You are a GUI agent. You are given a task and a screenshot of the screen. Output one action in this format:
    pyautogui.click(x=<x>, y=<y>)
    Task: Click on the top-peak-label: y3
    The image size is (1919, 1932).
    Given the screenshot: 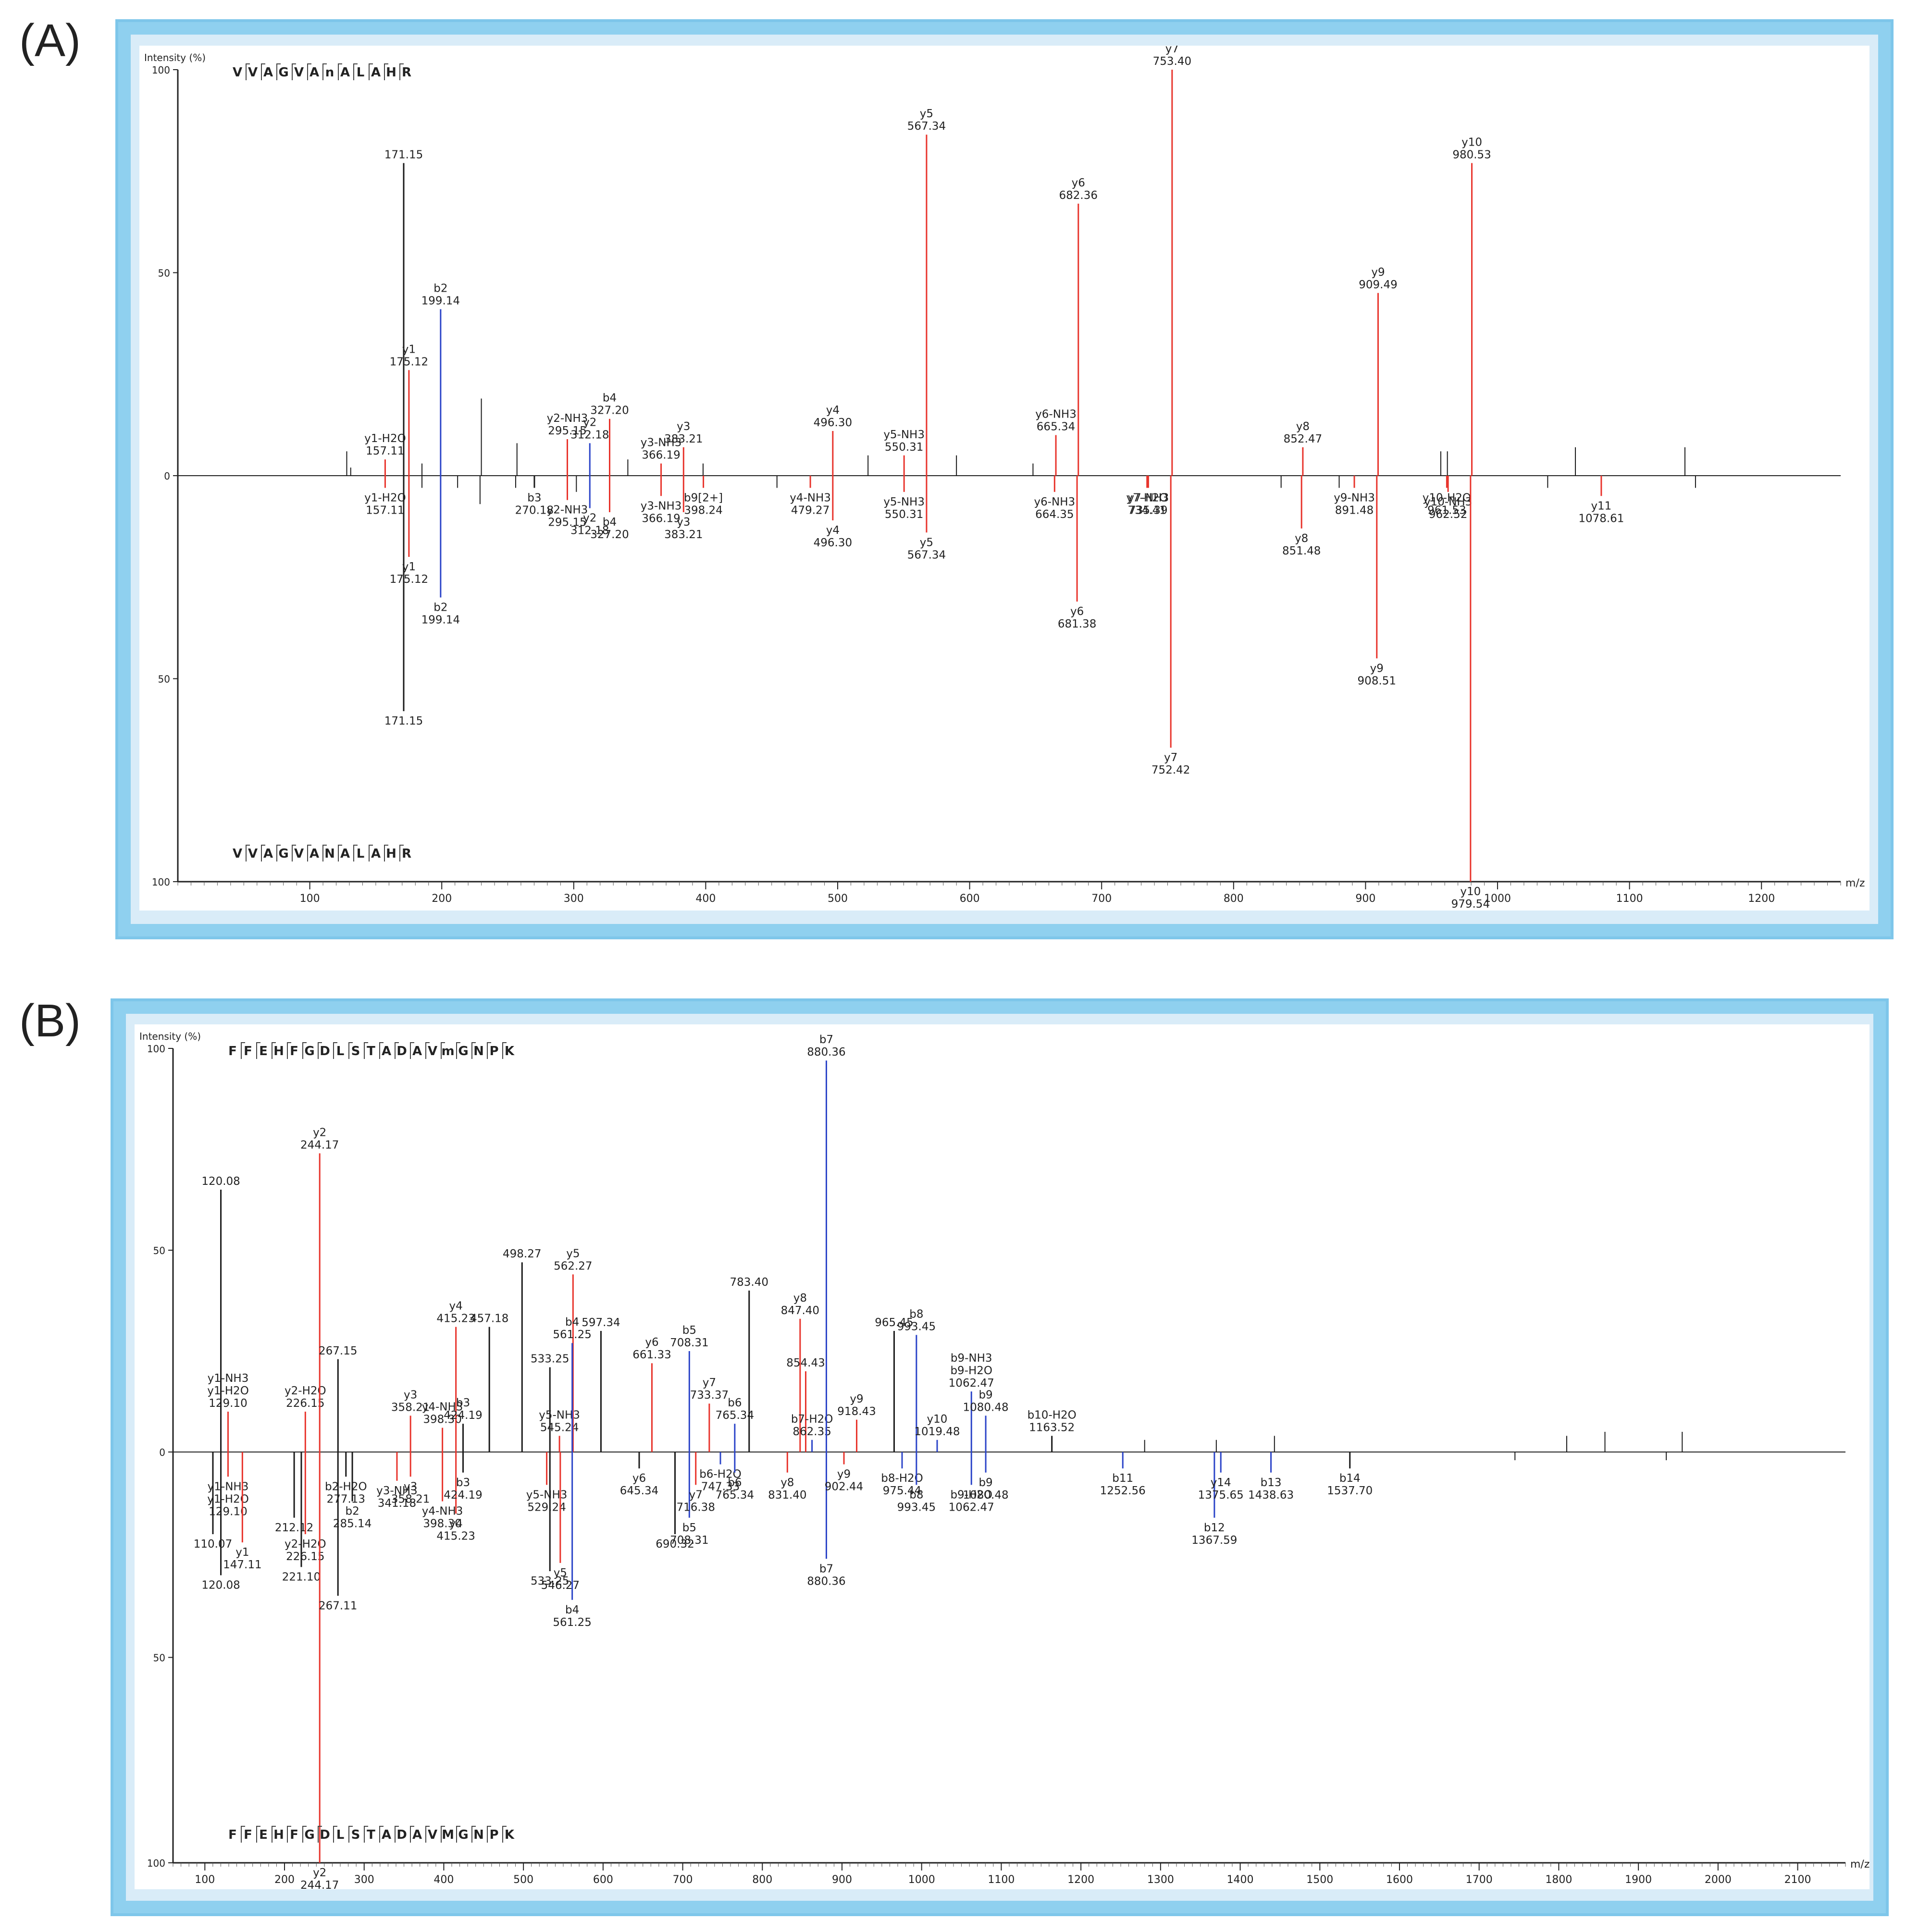 What is the action you would take?
    pyautogui.click(x=683, y=426)
    